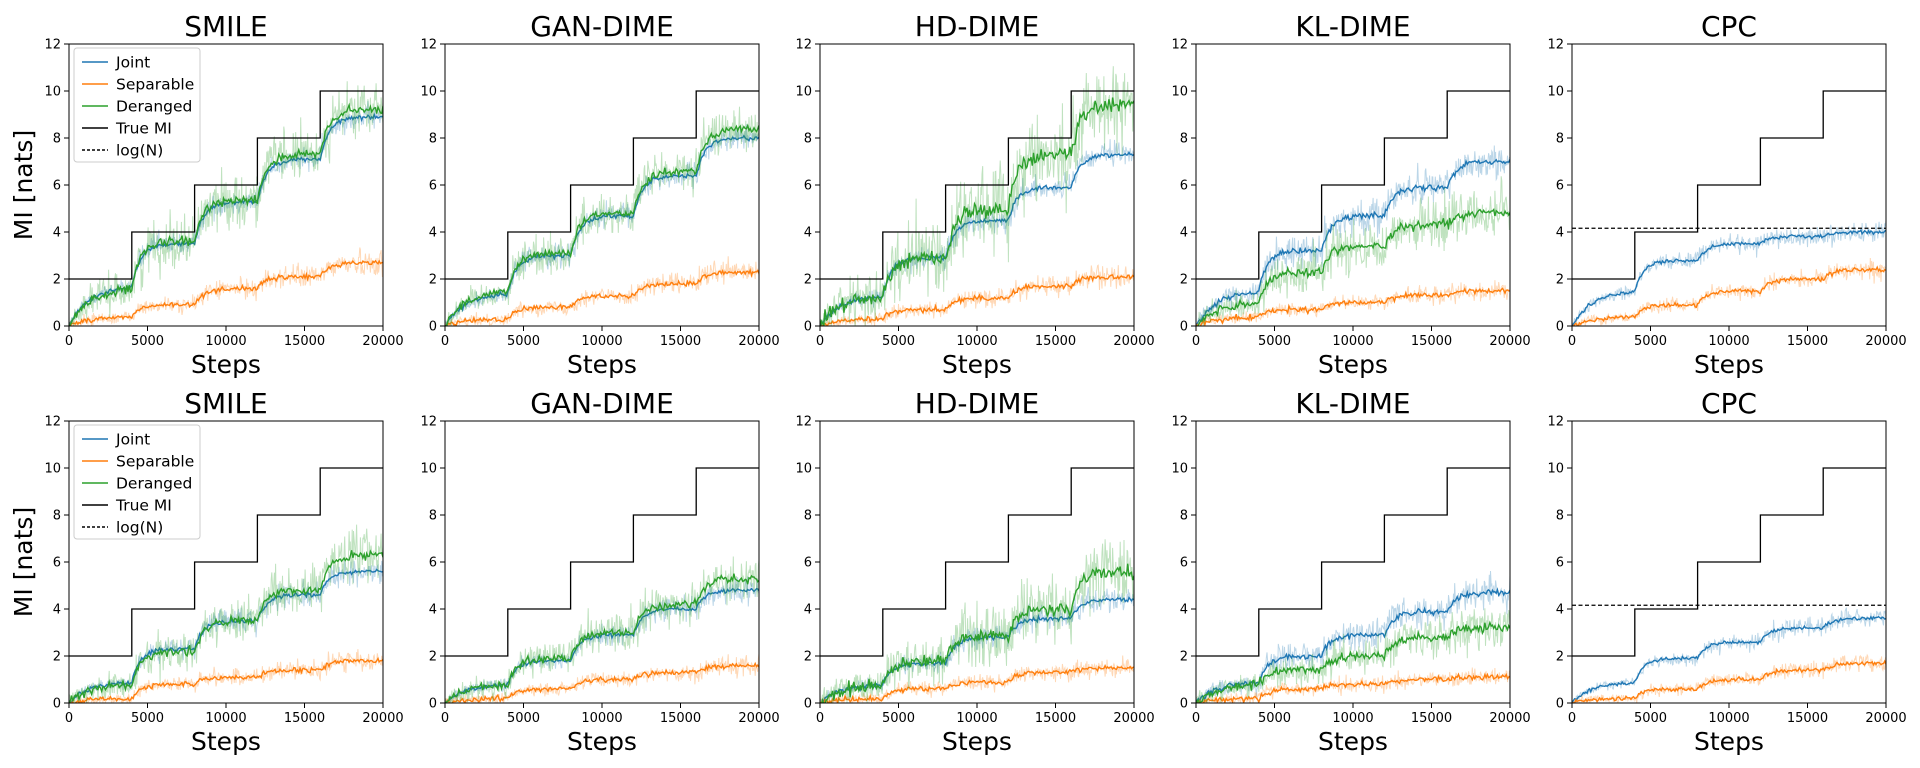 The width and height of the screenshot is (1920, 768). What do you see at coordinates (602, 26) in the screenshot?
I see `subplot-title: GAN-DIME` at bounding box center [602, 26].